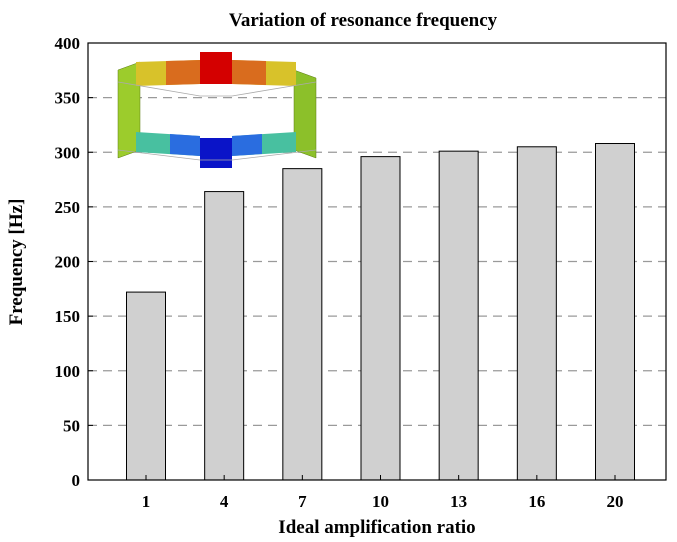 This screenshot has width=677, height=542. What do you see at coordinates (68, 371) in the screenshot?
I see `y-tick-label: 100` at bounding box center [68, 371].